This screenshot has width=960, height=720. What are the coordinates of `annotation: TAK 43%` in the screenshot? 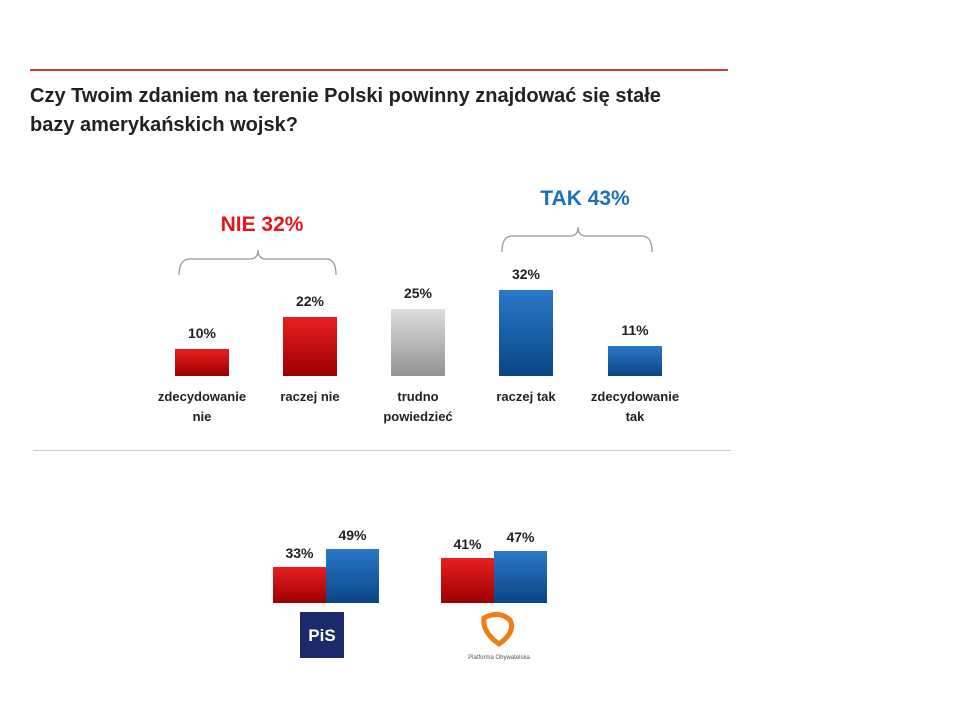 It's located at (585, 198).